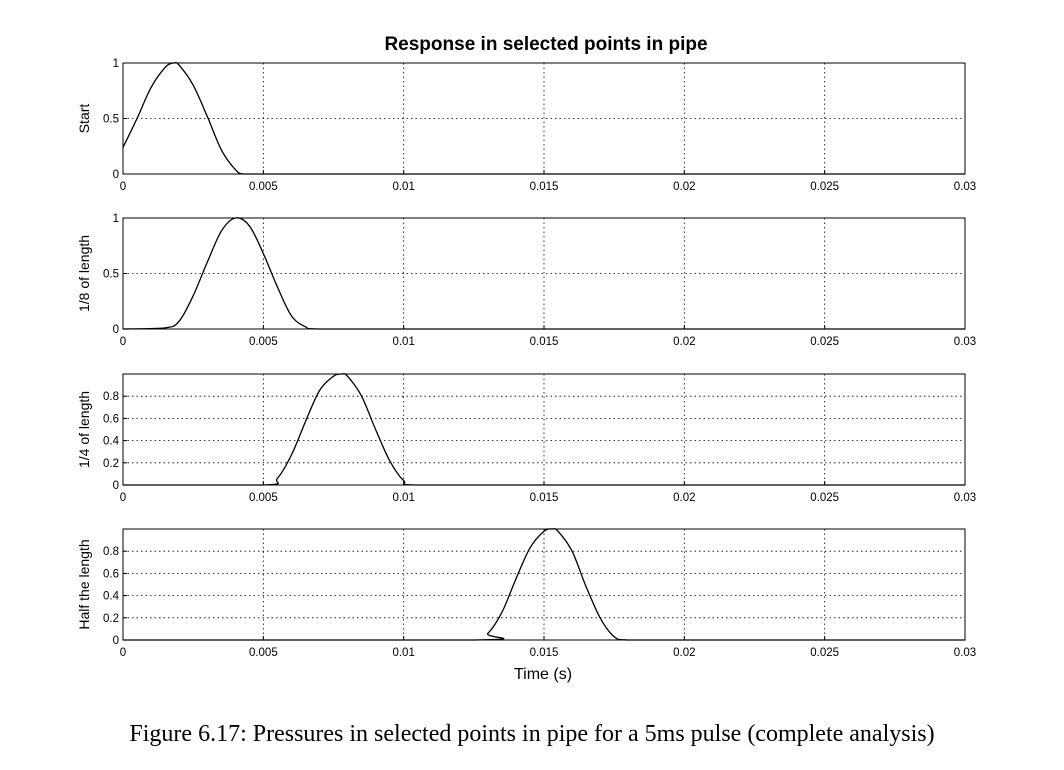 The width and height of the screenshot is (1064, 770). What do you see at coordinates (545, 44) in the screenshot?
I see `figure-title: Response in selected points in pipe` at bounding box center [545, 44].